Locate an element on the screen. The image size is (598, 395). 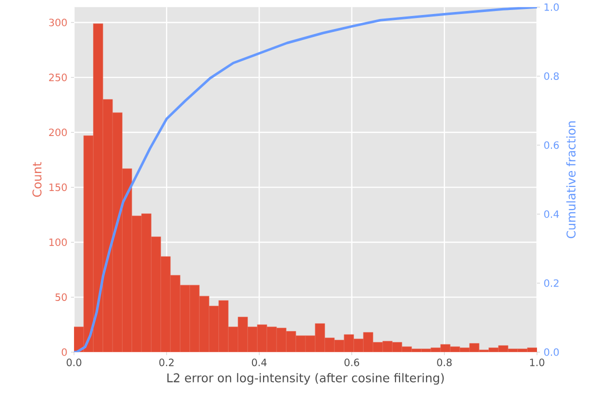
y-tick-label: 250 is located at coordinates (58, 78).